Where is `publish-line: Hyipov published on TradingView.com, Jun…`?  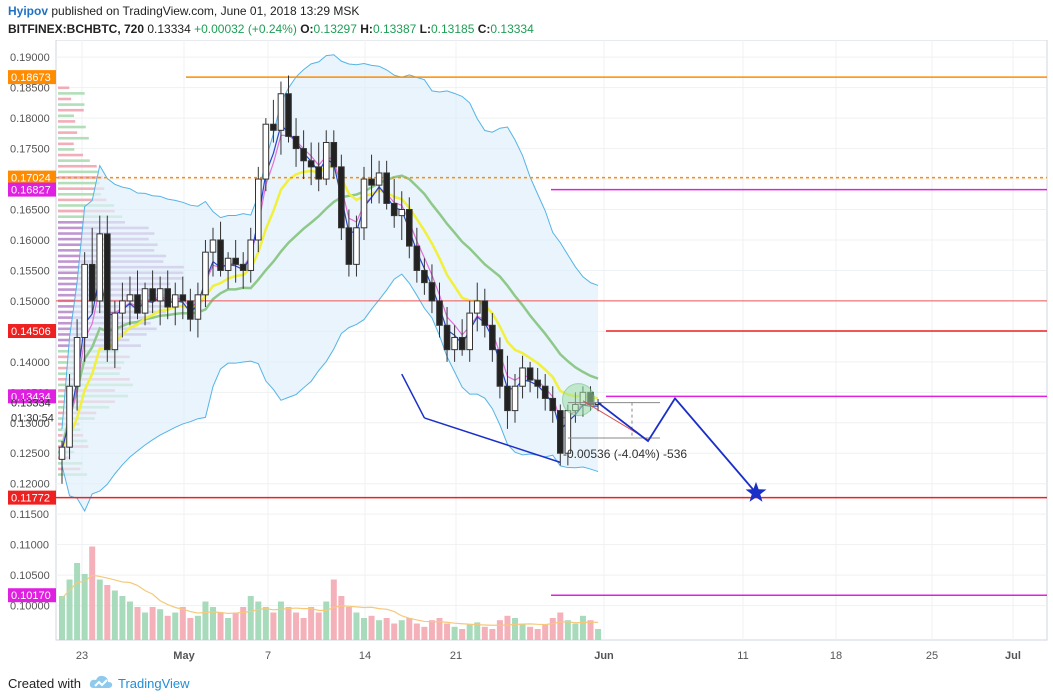 publish-line: Hyipov published on TradingView.com, Jun… is located at coordinates (183, 11).